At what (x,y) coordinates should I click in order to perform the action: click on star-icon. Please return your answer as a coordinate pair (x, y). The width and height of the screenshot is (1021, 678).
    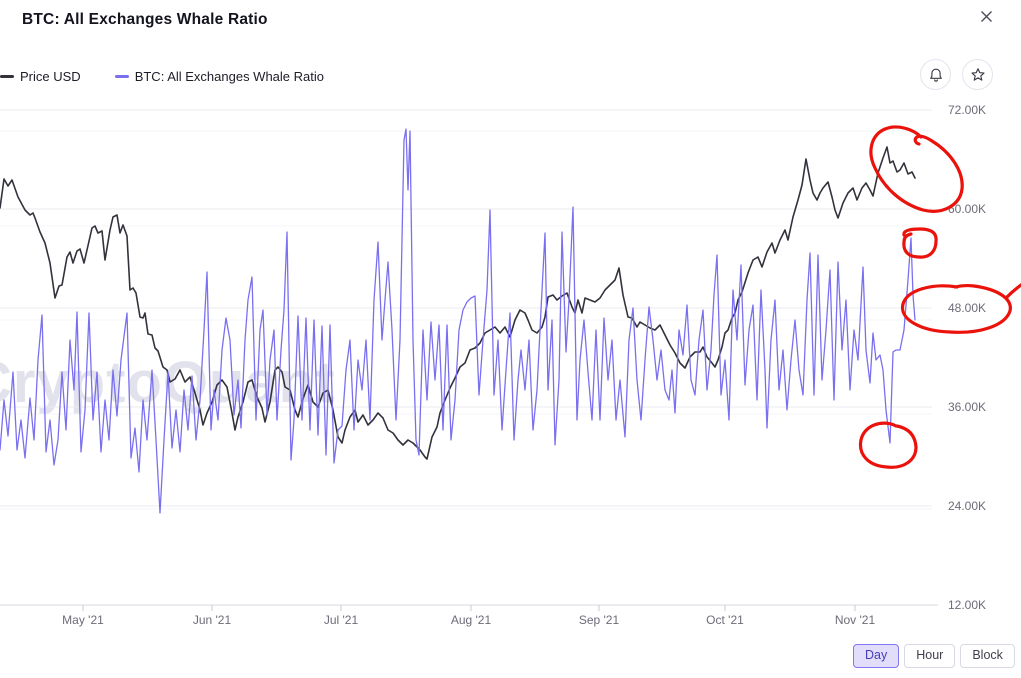
    Looking at the image, I should click on (977, 74).